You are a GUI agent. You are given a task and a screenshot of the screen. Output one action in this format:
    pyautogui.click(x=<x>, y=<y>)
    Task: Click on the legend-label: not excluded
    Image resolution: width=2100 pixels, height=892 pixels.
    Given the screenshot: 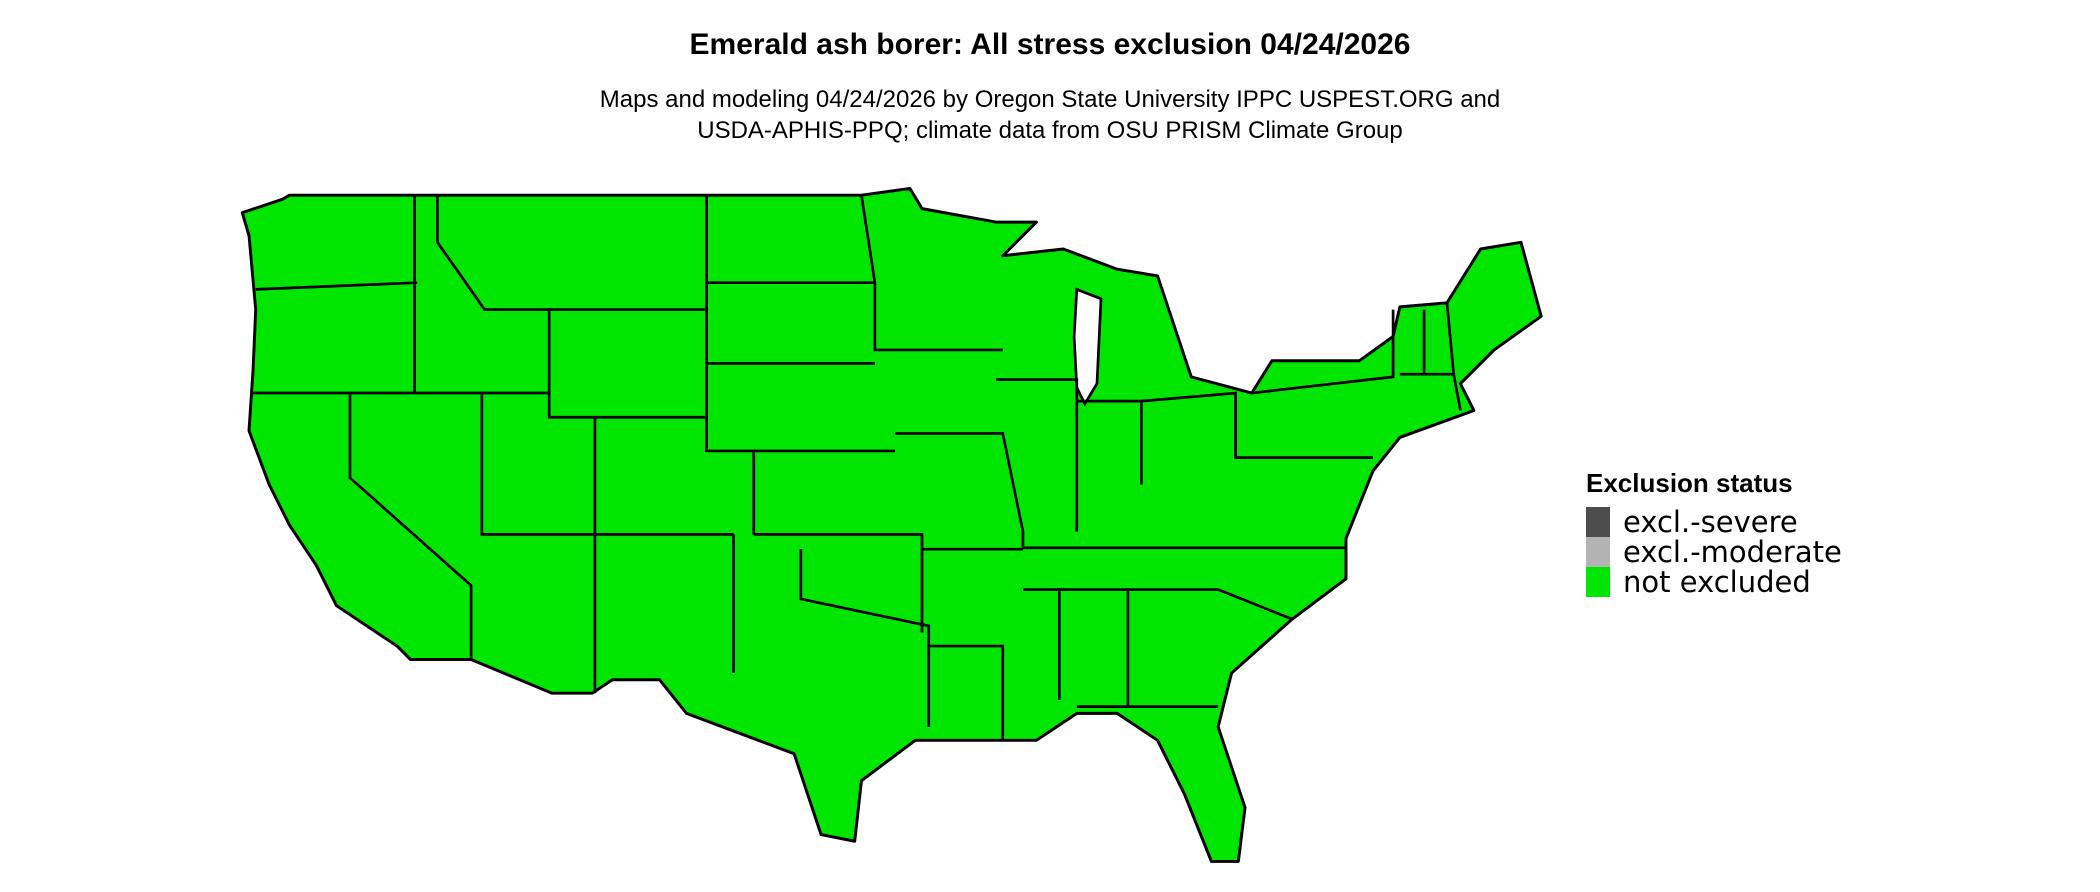 What is the action you would take?
    pyautogui.click(x=1717, y=582)
    